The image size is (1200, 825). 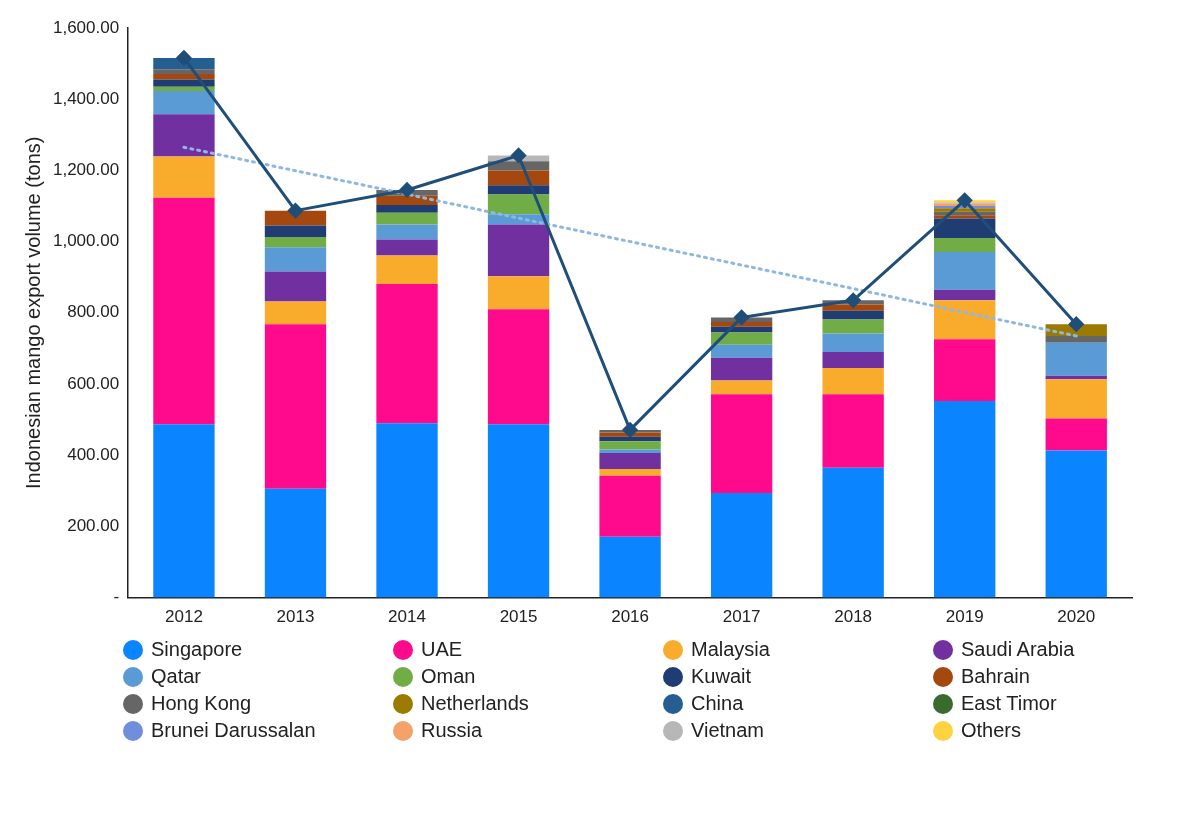 I want to click on y-tick-label: 1,000.00, so click(x=86, y=241).